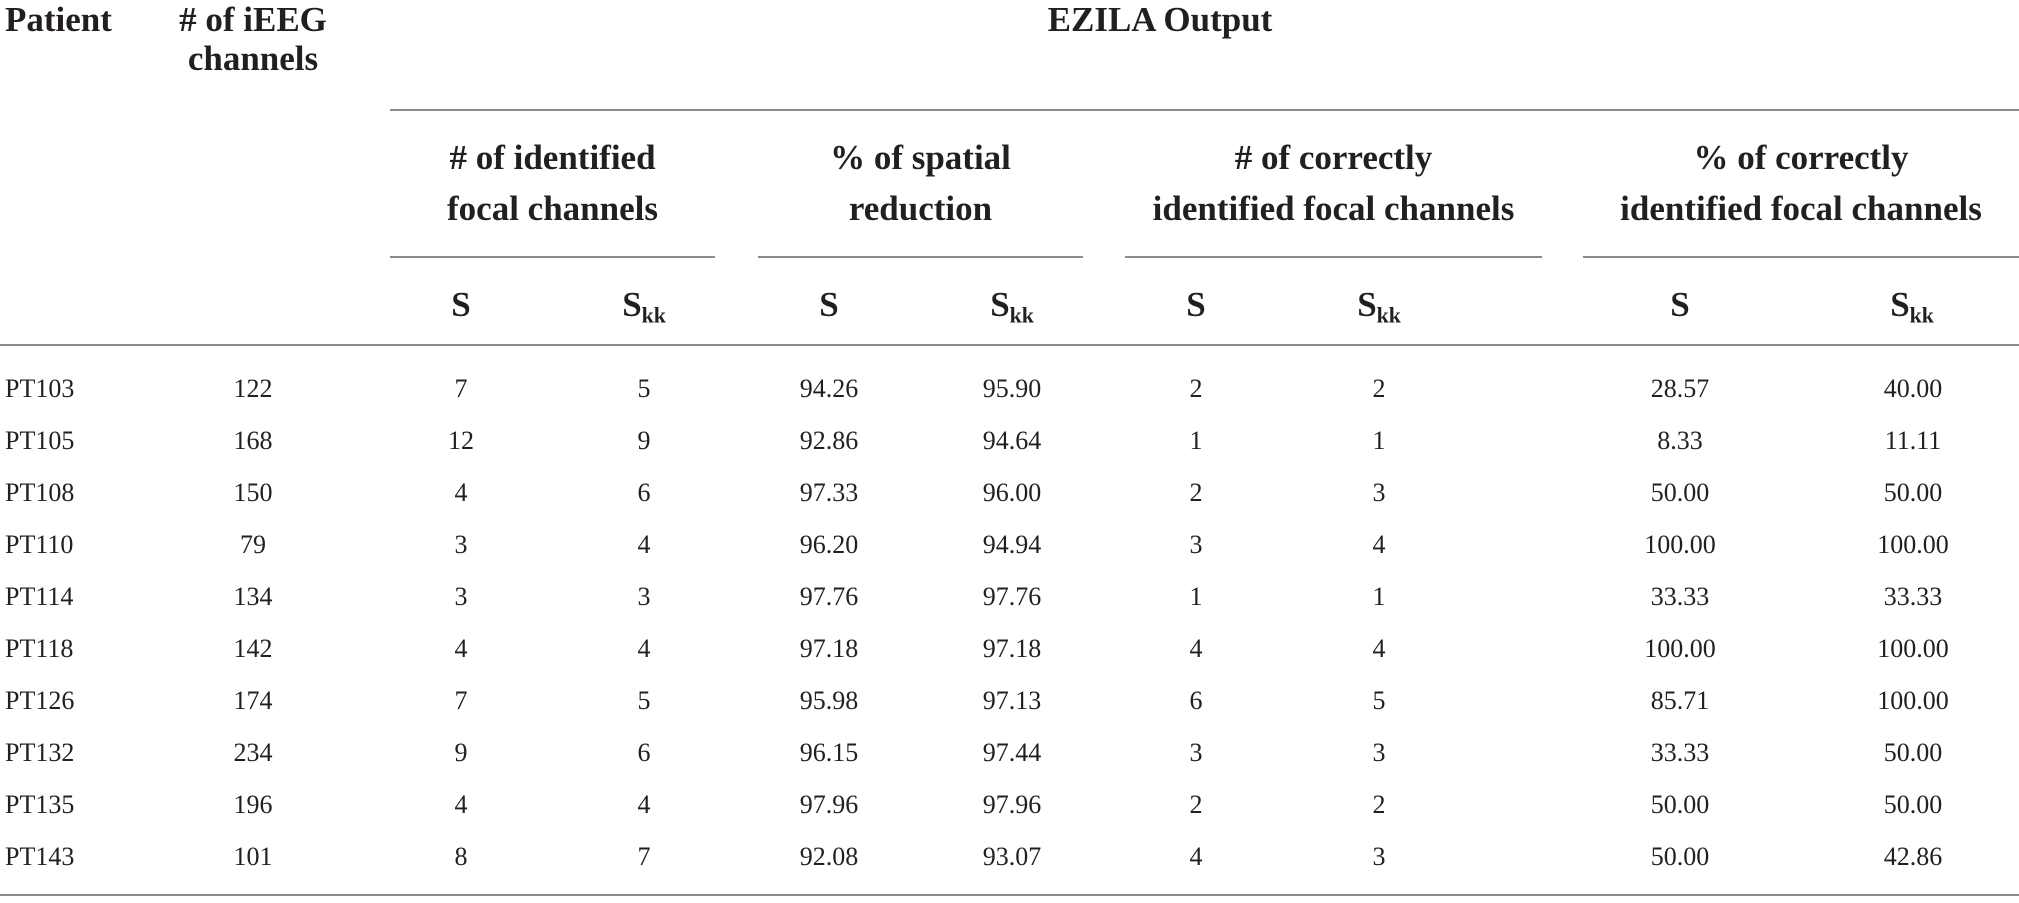 The width and height of the screenshot is (2019, 903). Describe the element at coordinates (1913, 856) in the screenshot. I see `cell-correct-percent-skk: 42.86` at that location.